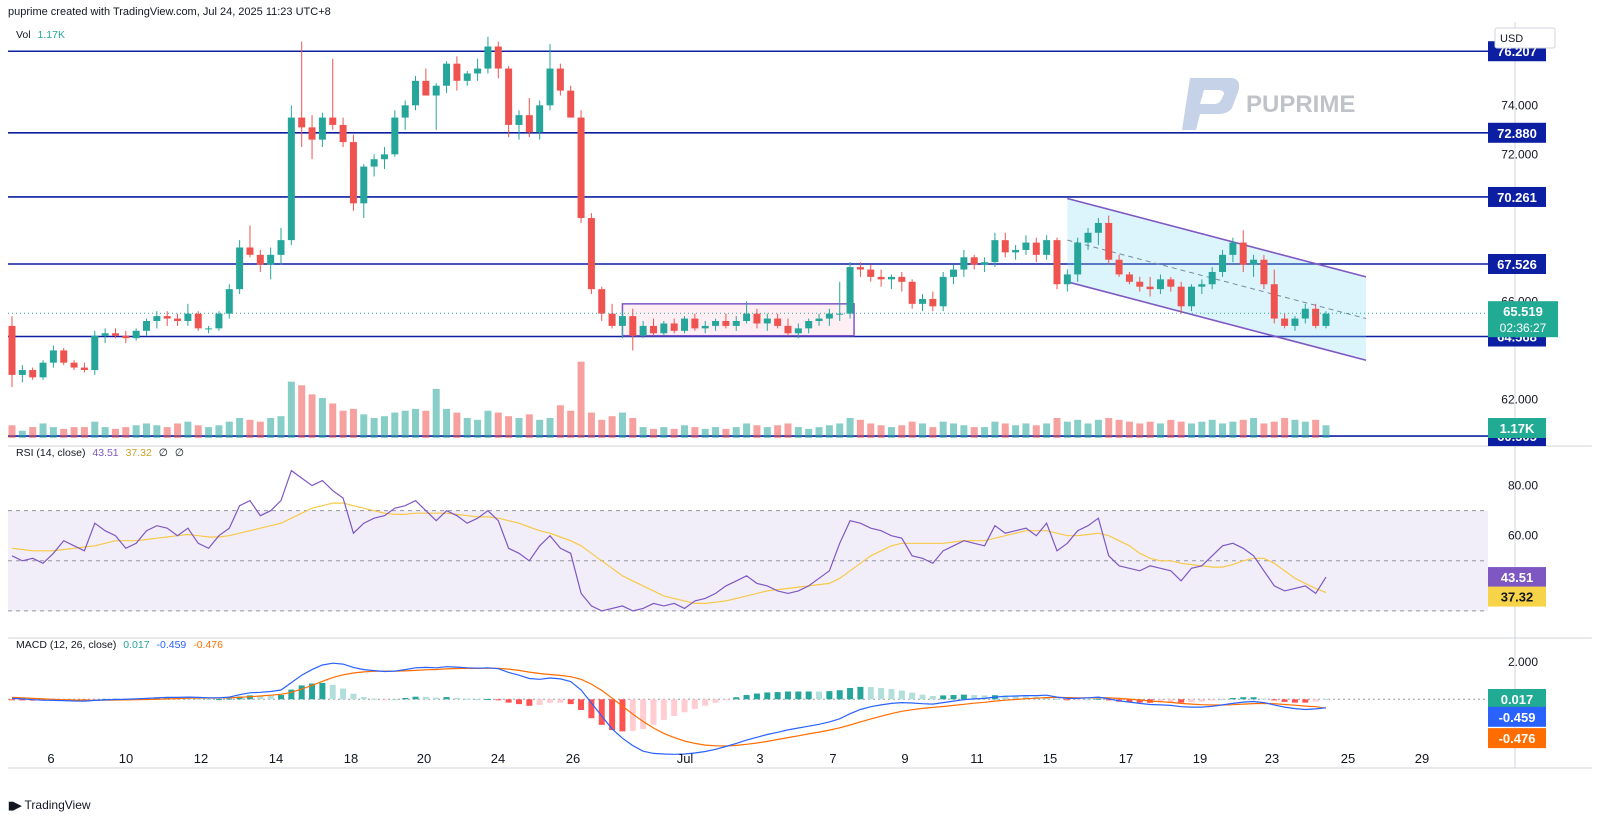  I want to click on channel-lower-line, so click(1217, 321).